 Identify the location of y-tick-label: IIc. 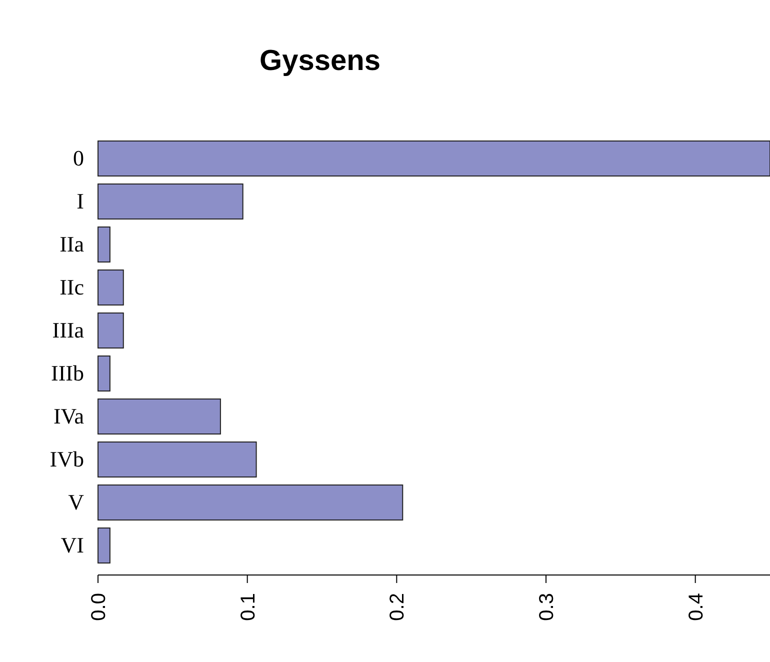
(72, 287).